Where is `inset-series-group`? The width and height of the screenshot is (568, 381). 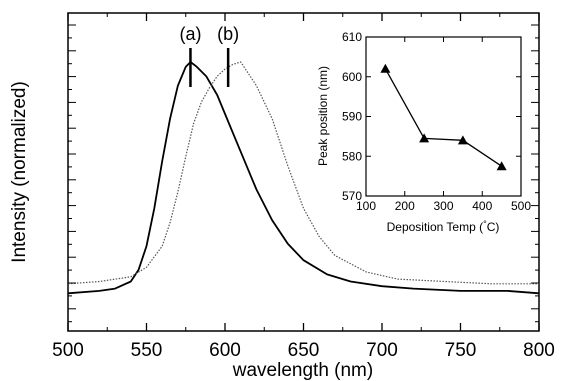
inset-series-group is located at coordinates (443, 117).